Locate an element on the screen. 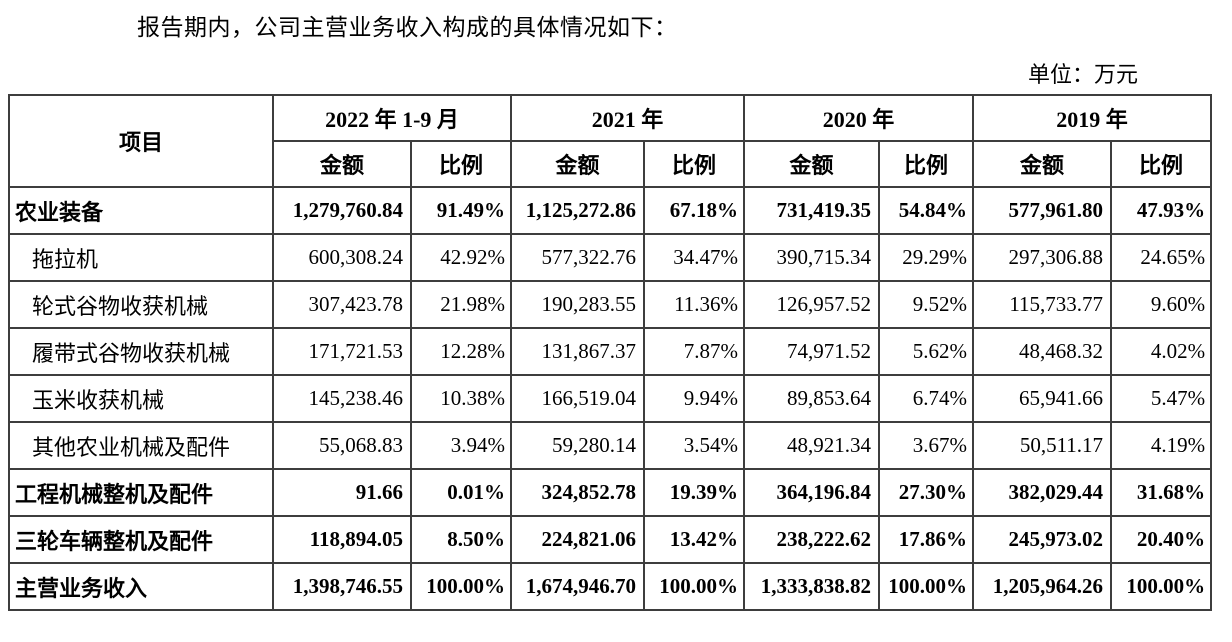 The width and height of the screenshot is (1232, 642). amount-cell: 1,674,946.70 is located at coordinates (578, 586).